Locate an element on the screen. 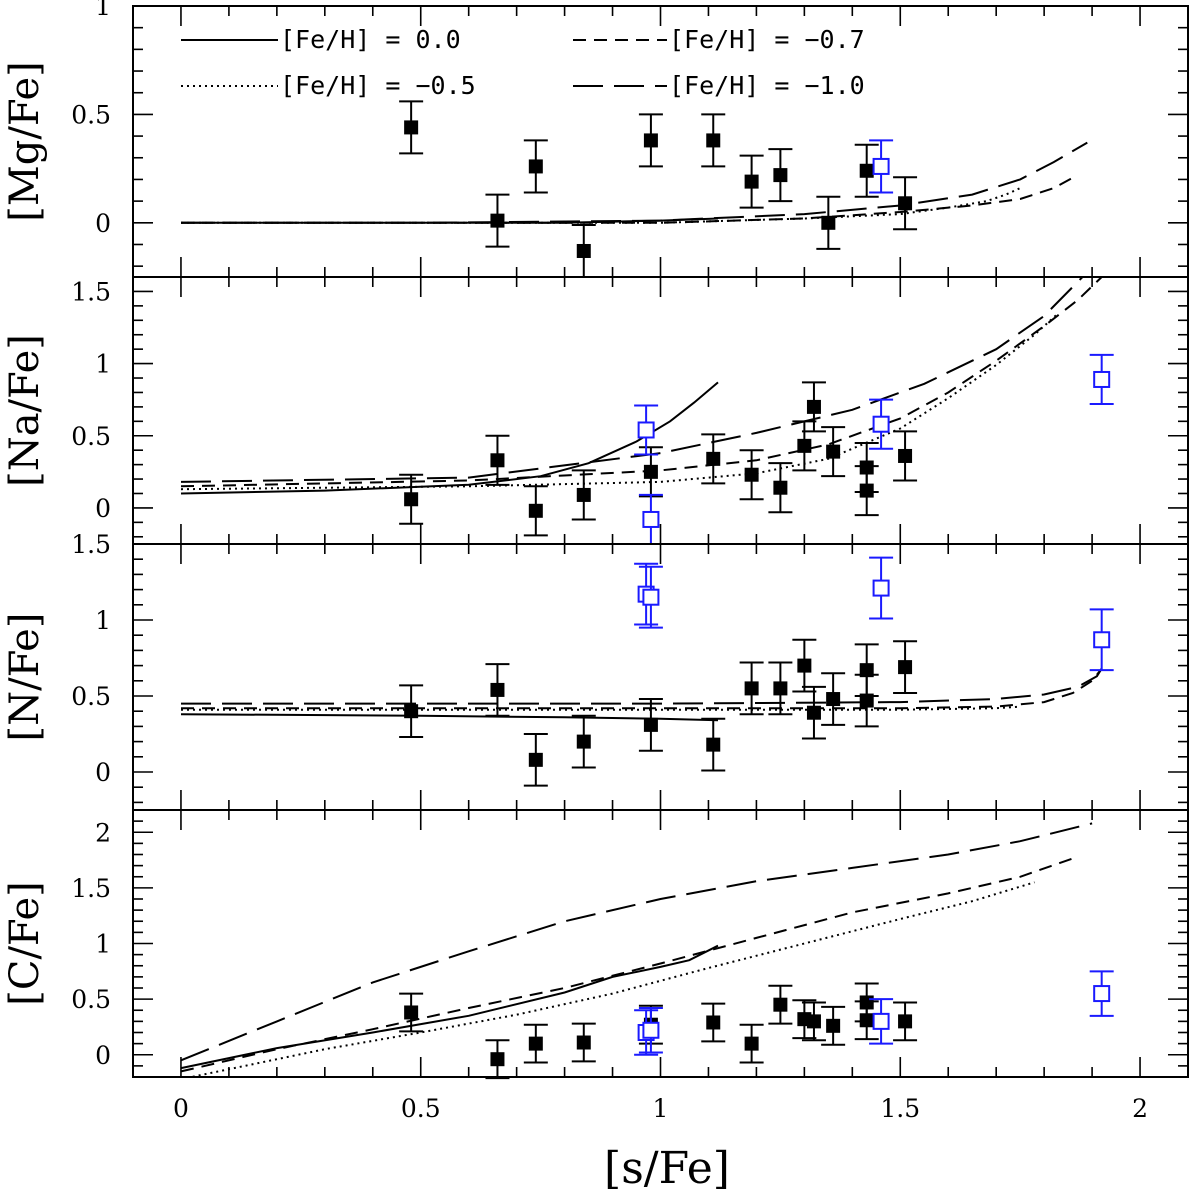 The width and height of the screenshot is (1200, 1196). model-curves-na is located at coordinates (641, 386).